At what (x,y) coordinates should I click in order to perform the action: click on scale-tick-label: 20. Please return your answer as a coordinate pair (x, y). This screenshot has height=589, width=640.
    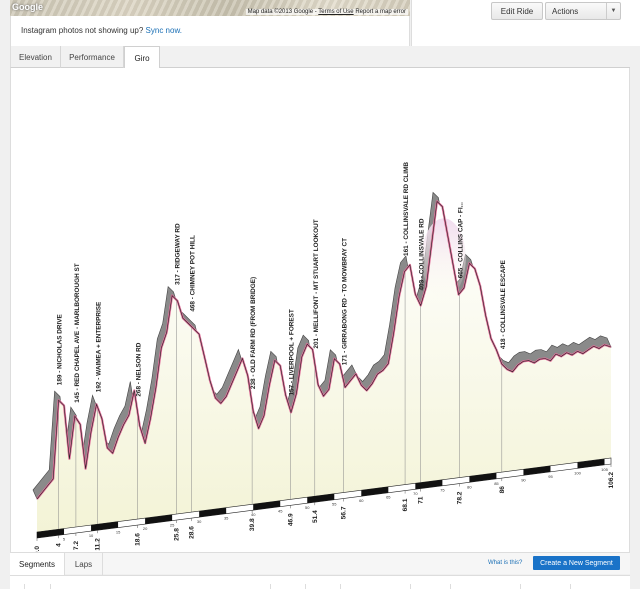
    Looking at the image, I should click on (145, 528).